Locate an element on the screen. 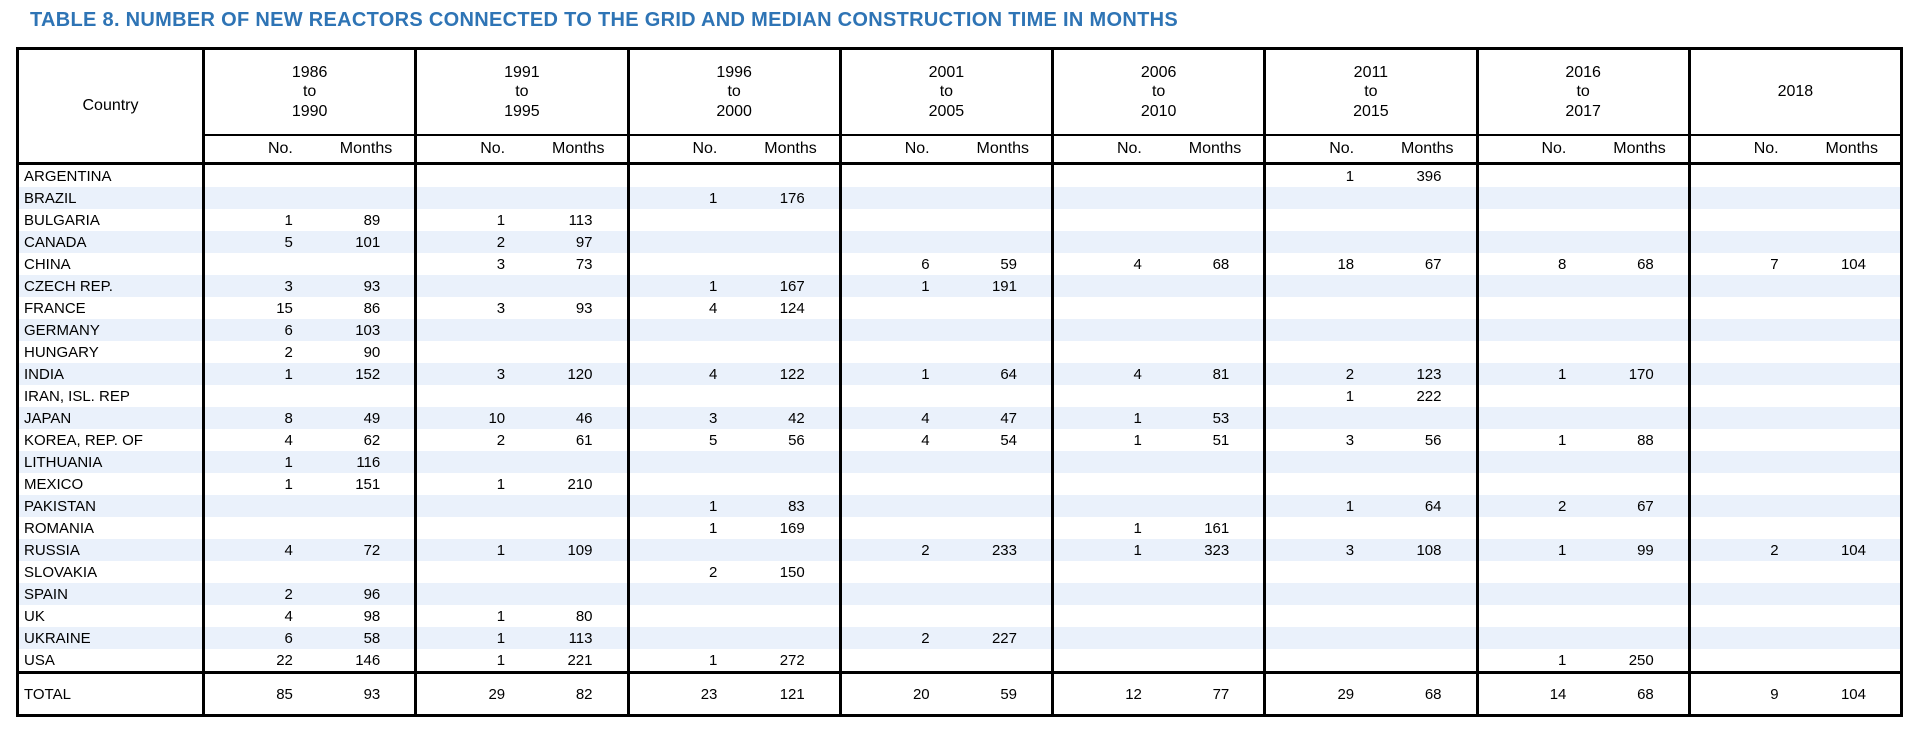 This screenshot has width=1920, height=740. period-header-cell: 1986 to 1990 No. Months is located at coordinates (308, 106).